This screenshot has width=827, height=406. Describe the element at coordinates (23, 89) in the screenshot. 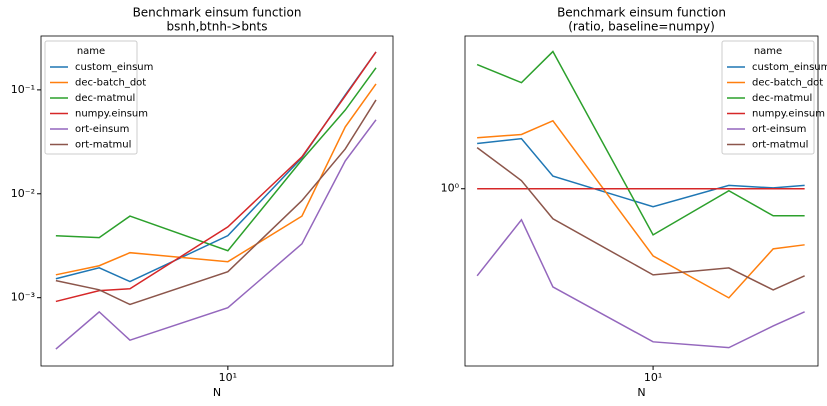

I see `y-tick-label: 10⁻¹` at that location.